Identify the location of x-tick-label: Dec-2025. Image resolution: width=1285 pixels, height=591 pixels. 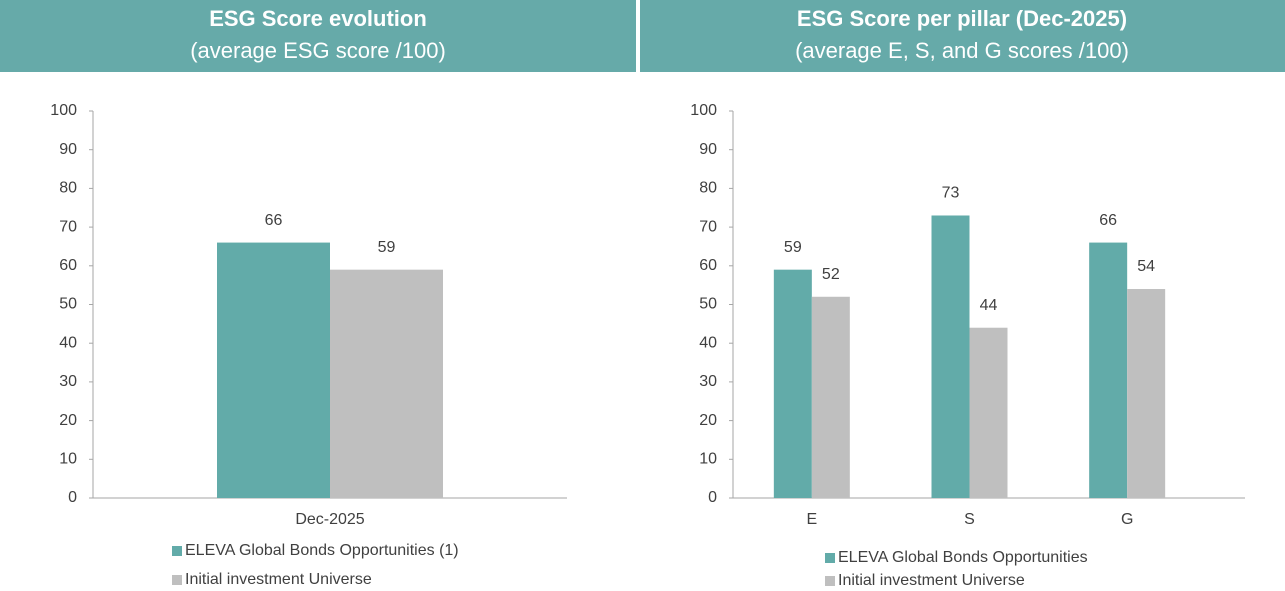
(329, 519).